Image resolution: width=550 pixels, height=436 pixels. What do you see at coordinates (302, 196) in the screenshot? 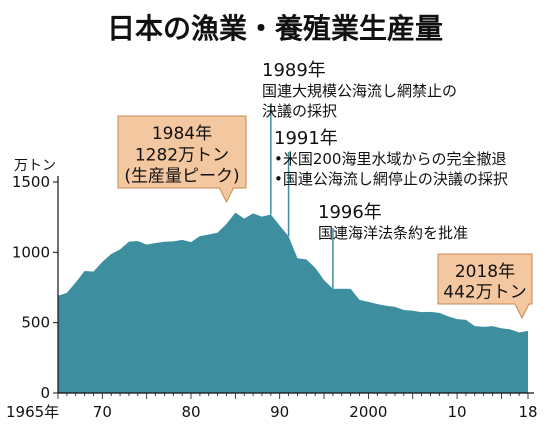
I see `annotation-marker-lines` at bounding box center [302, 196].